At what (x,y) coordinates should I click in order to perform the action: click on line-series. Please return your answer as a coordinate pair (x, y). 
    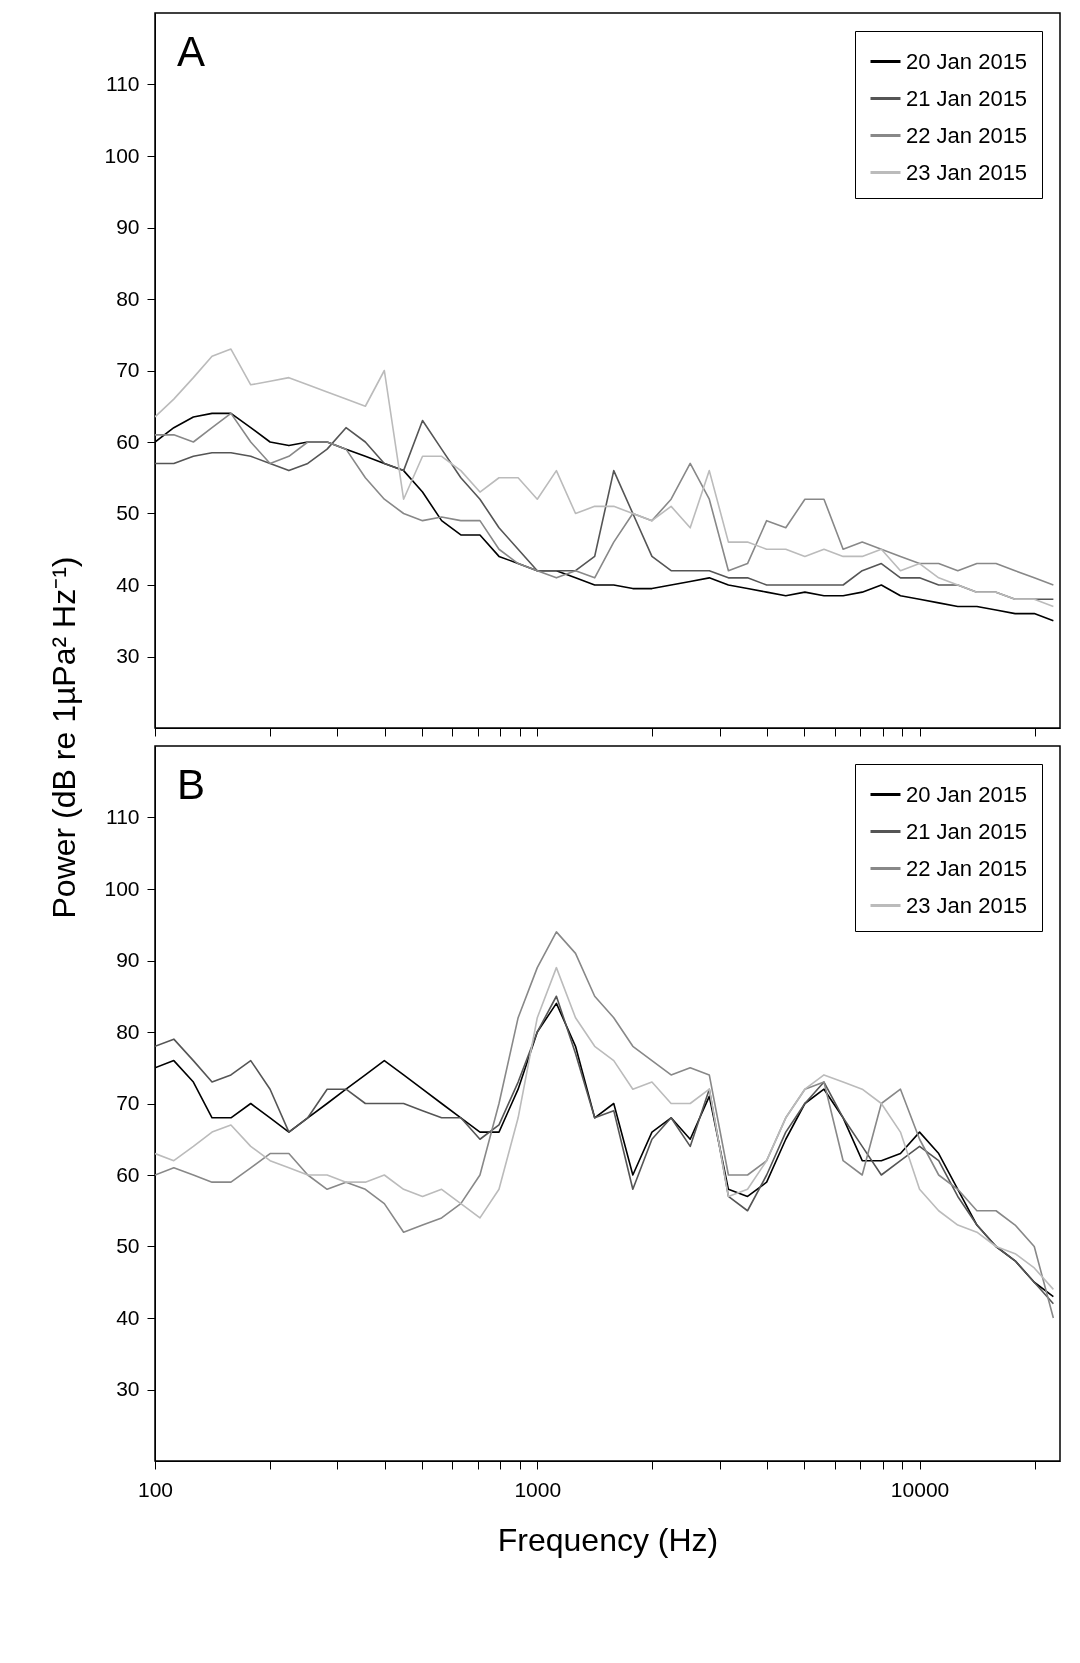
    Looking at the image, I should click on (605, 478).